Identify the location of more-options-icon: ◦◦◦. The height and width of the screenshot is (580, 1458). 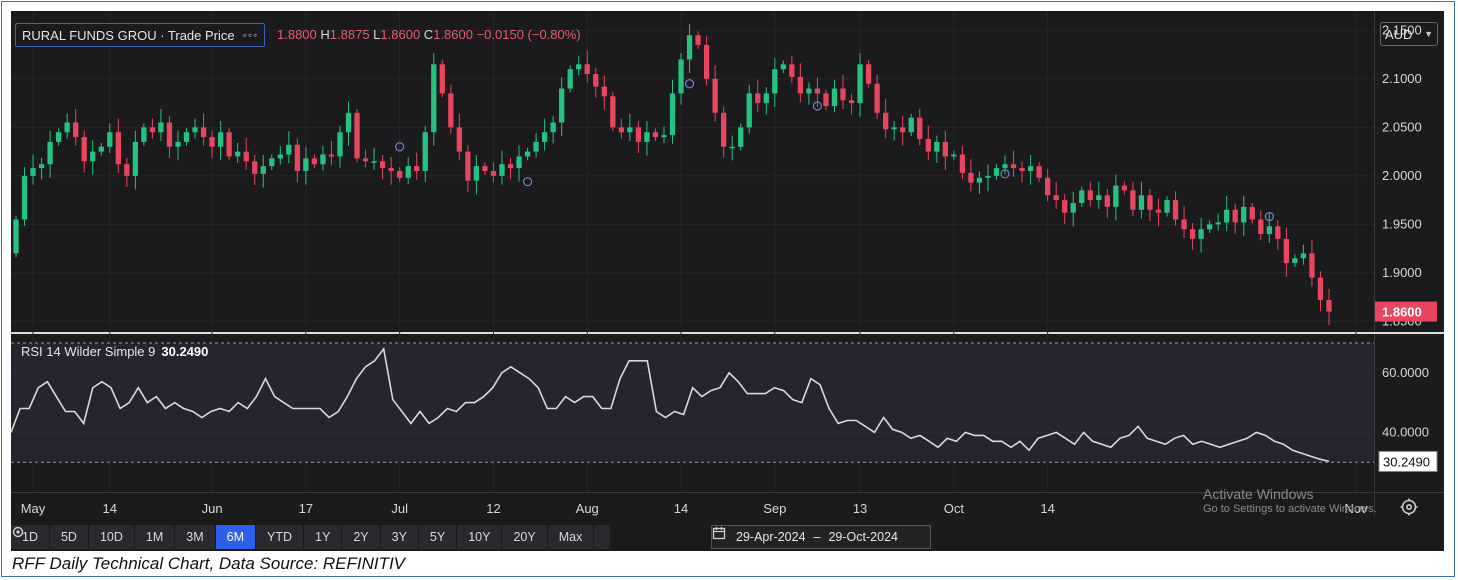
(250, 35).